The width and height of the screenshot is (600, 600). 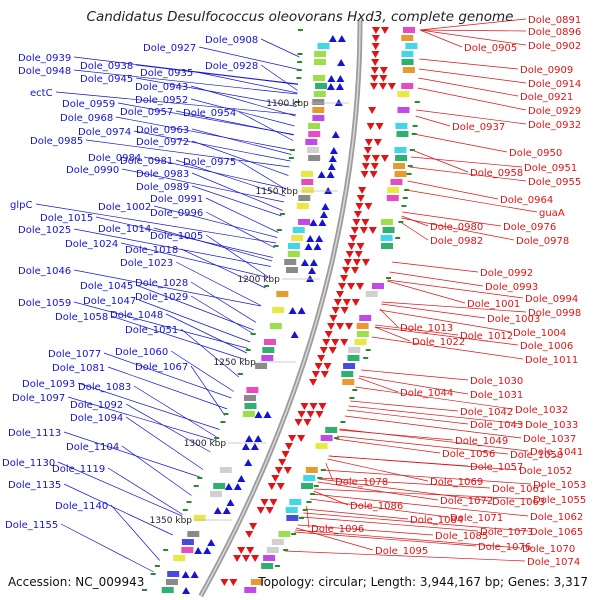 What do you see at coordinates (554, 46) in the screenshot?
I see `gene-label-right: Dole_0902` at bounding box center [554, 46].